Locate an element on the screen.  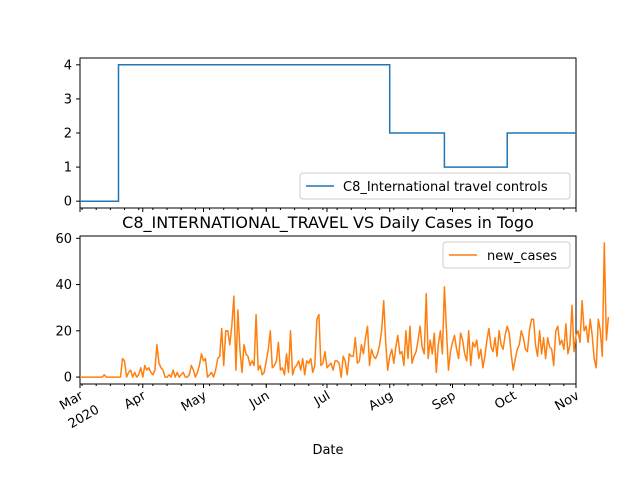
x-month-label-oct: Oct is located at coordinates (505, 400).